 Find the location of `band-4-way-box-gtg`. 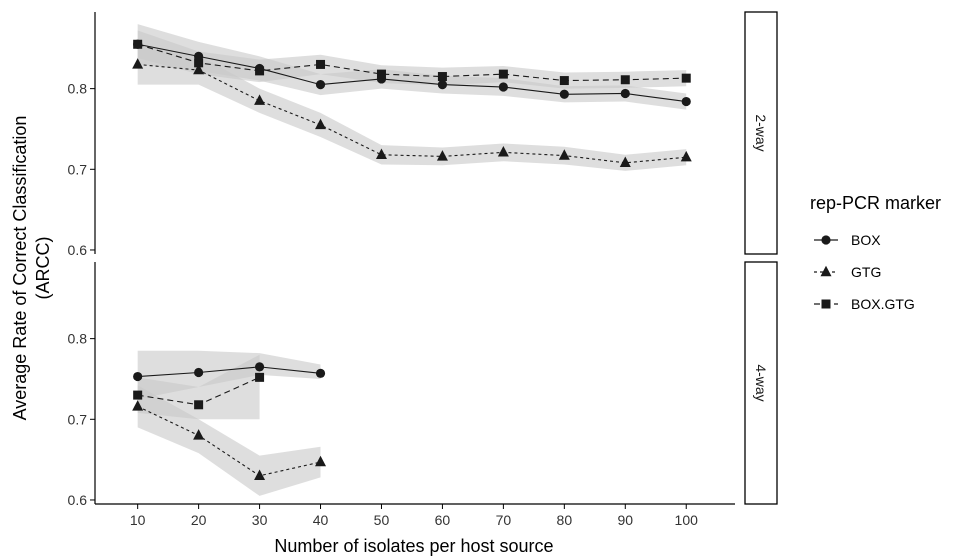

band-4-way-box-gtg is located at coordinates (198, 387).